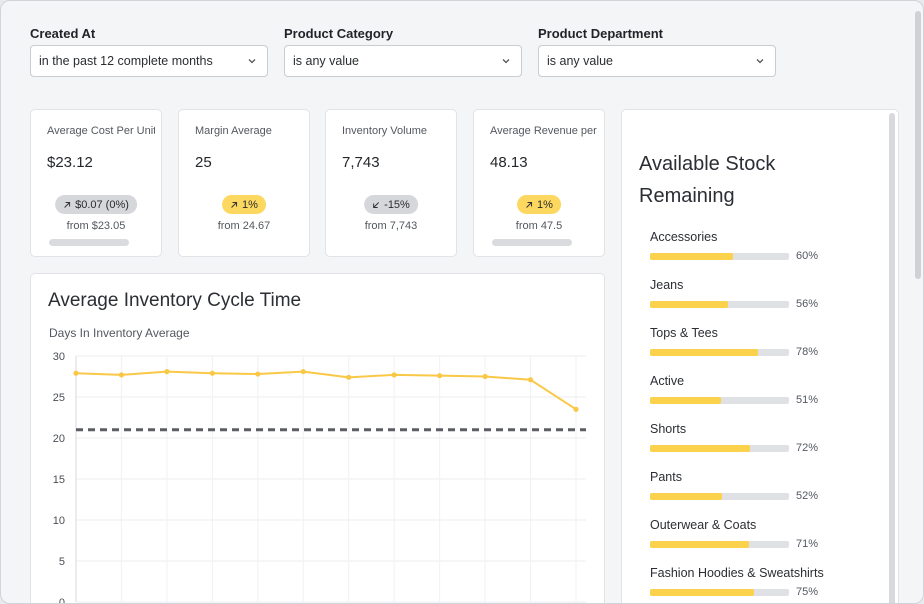 The height and width of the screenshot is (604, 924). What do you see at coordinates (807, 400) in the screenshot?
I see `stock-percent: 51%` at bounding box center [807, 400].